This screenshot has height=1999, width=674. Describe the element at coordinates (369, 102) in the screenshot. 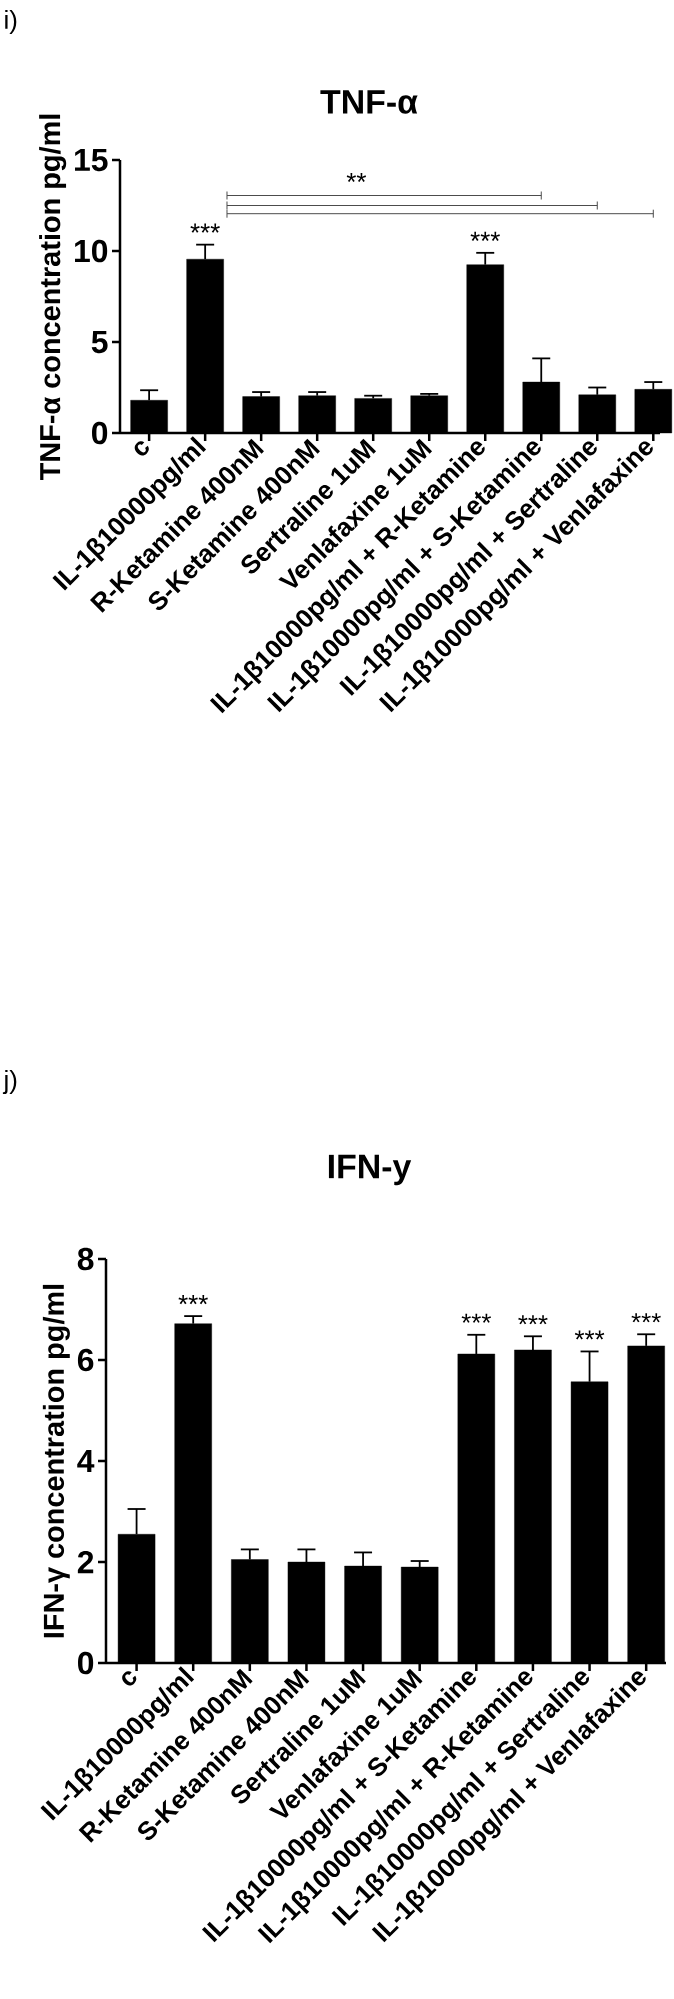

I see `chart-title: TNF-α` at that location.